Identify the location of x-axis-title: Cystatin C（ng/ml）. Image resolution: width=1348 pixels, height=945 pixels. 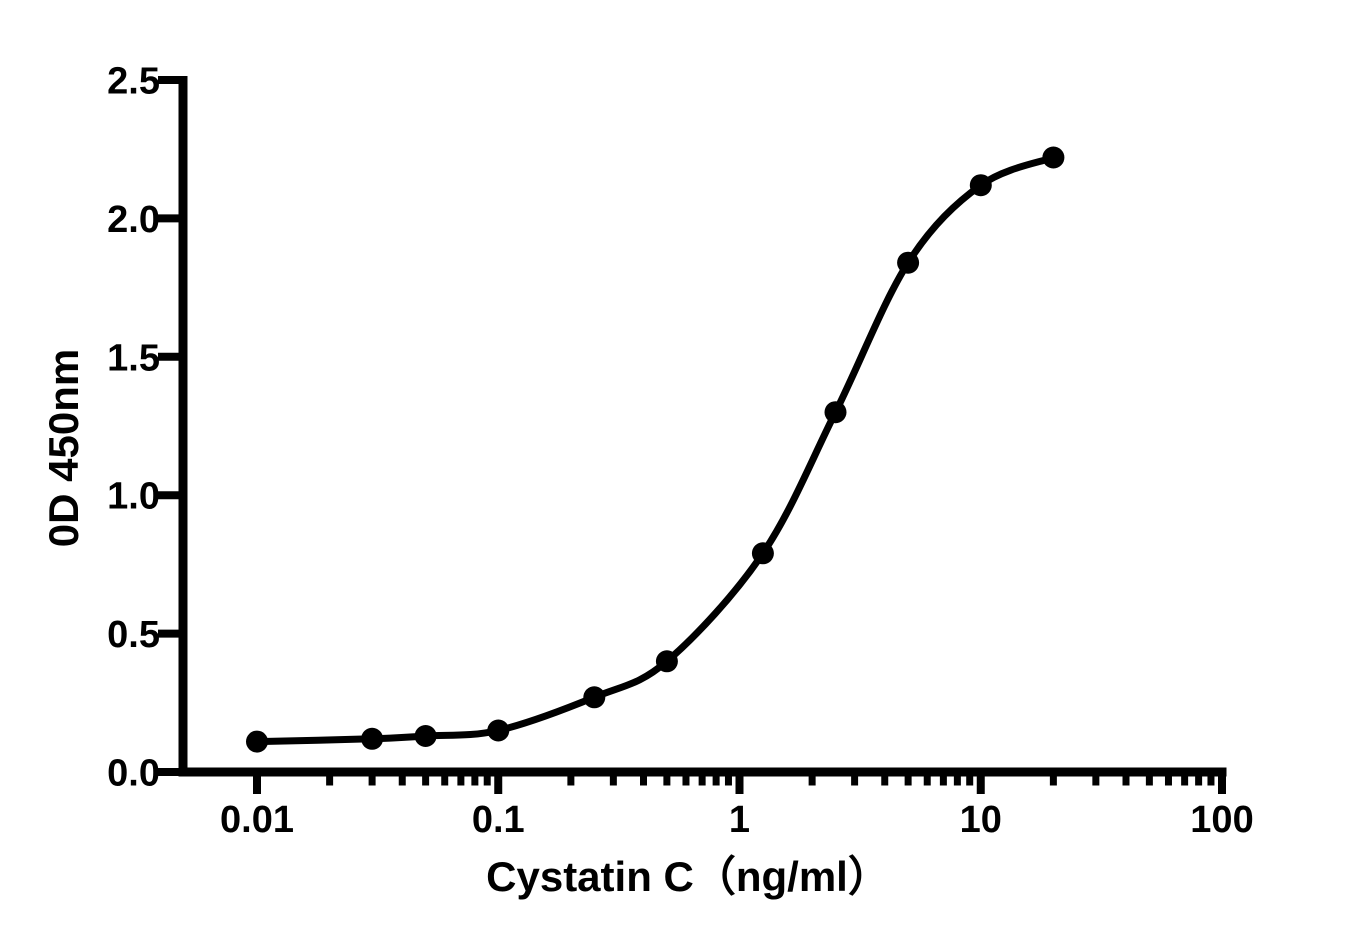
(688, 876).